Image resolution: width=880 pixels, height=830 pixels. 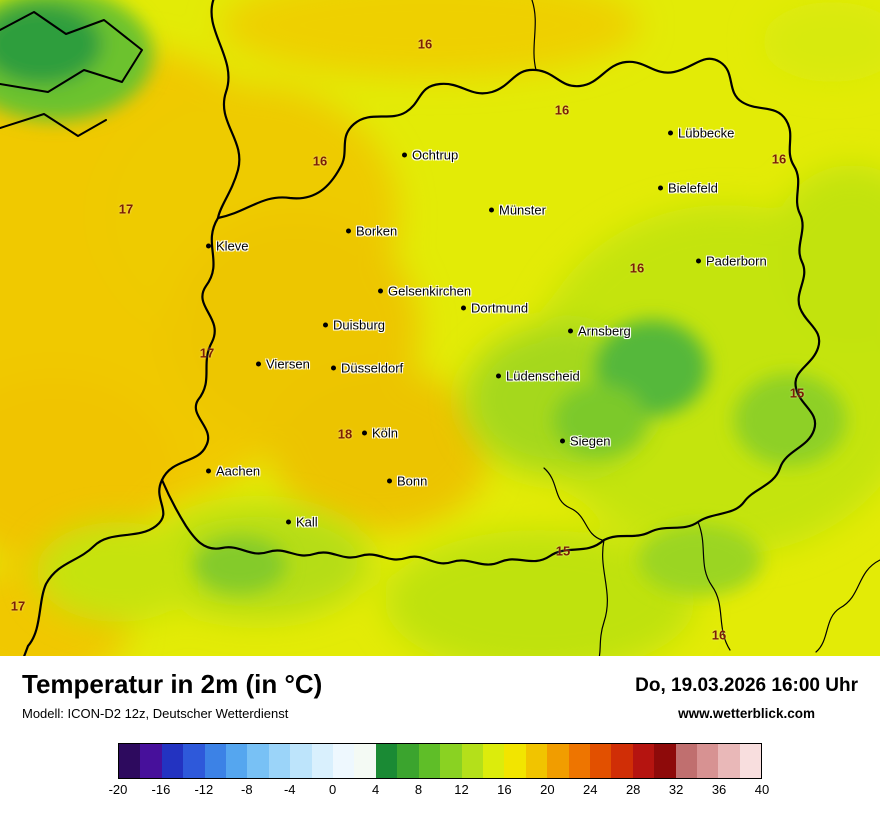 I want to click on legend-tick-label: 32, so click(x=676, y=789).